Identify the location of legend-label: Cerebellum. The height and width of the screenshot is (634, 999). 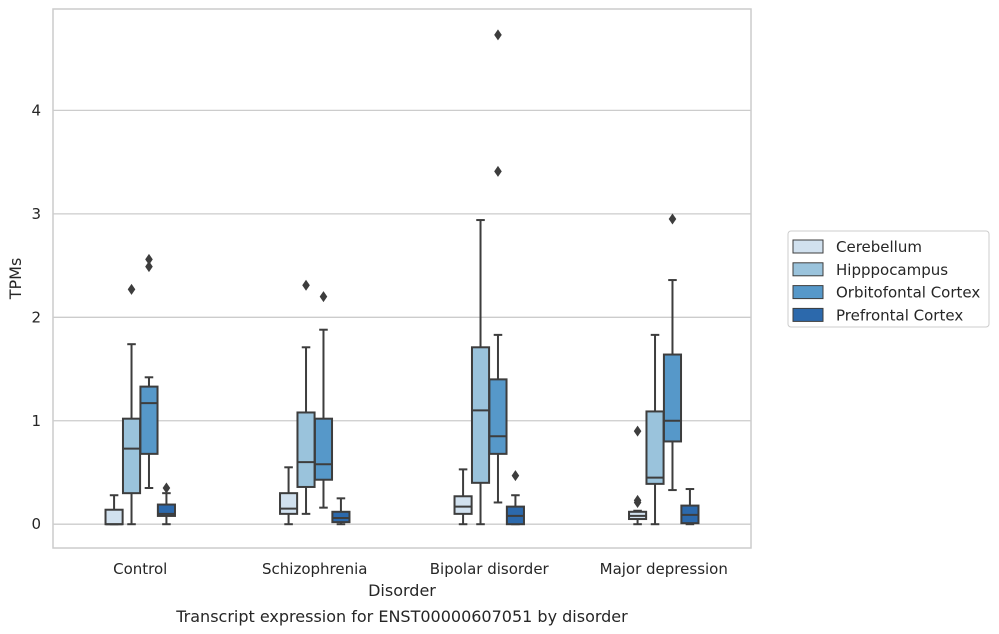
(879, 247).